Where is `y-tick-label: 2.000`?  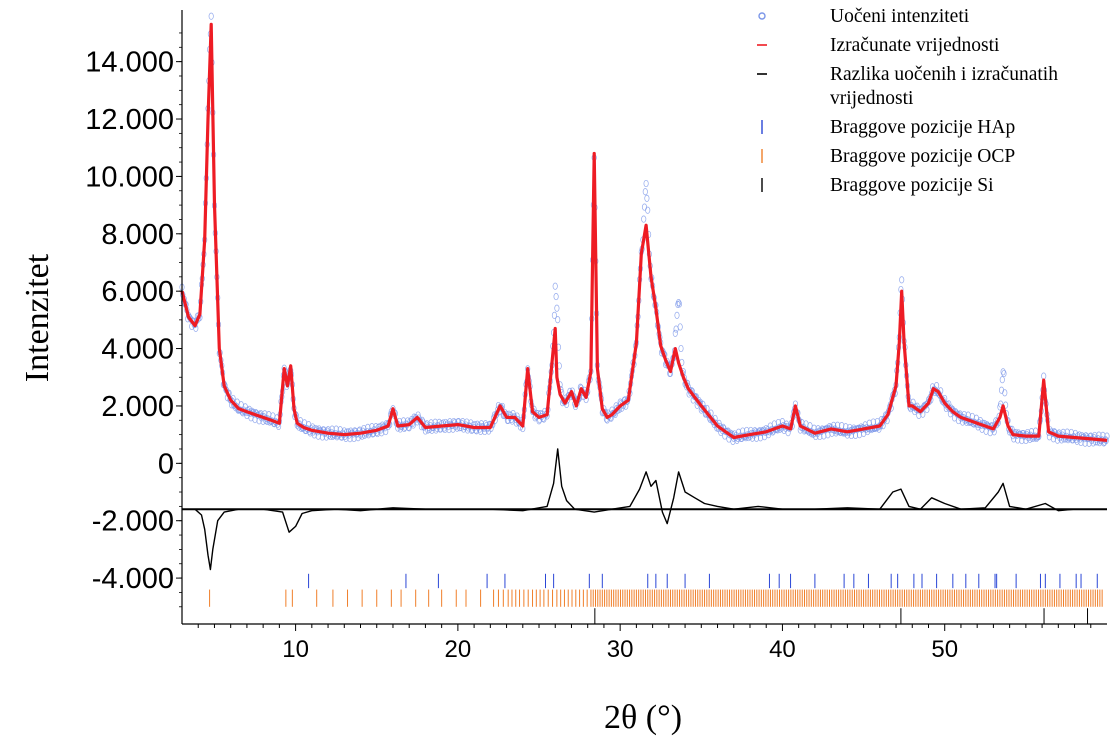 y-tick-label: 2.000 is located at coordinates (137, 407).